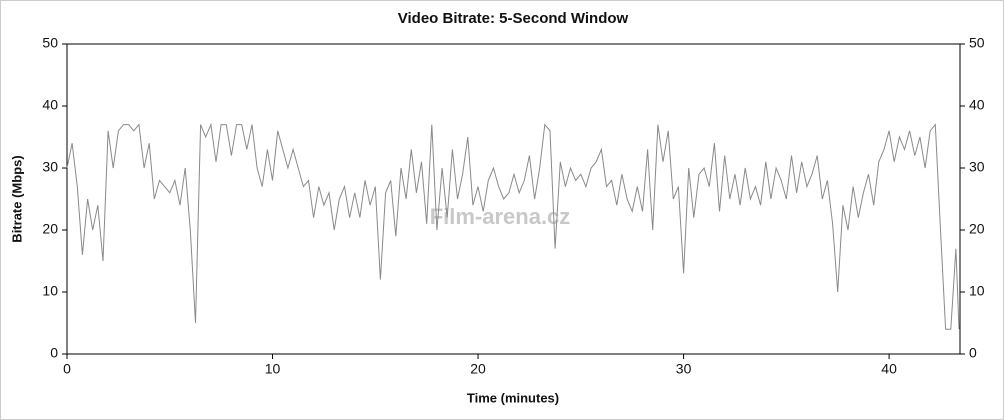 The image size is (1004, 420). I want to click on watermark: Film-arena.cz, so click(500, 216).